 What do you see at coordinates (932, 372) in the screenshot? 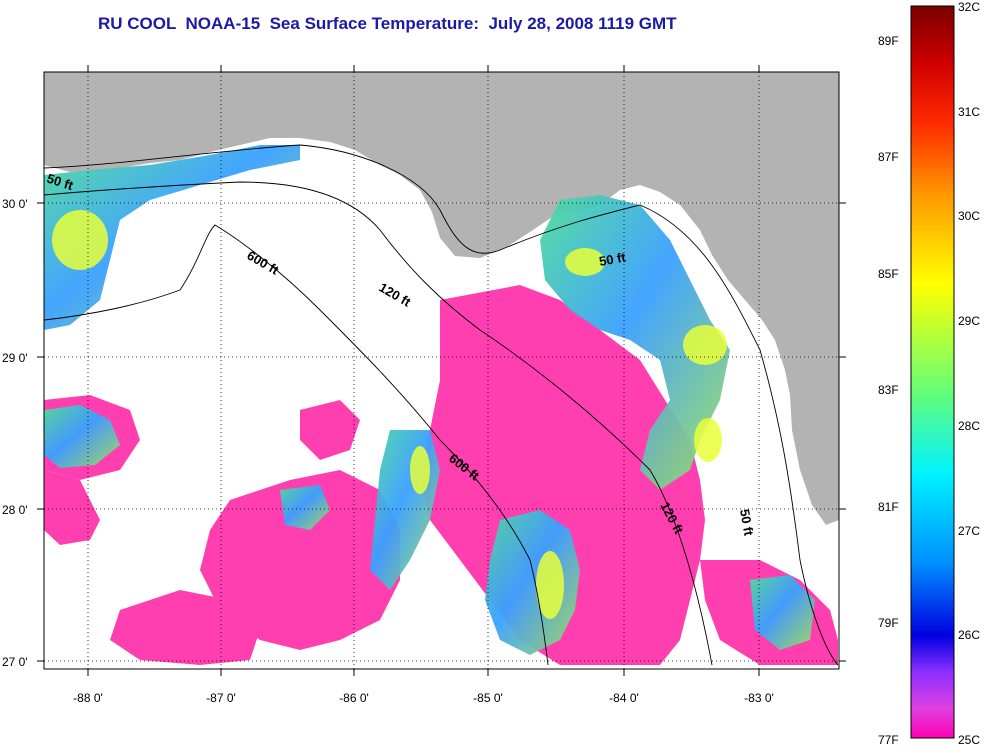
I see `colorbar-gradient` at bounding box center [932, 372].